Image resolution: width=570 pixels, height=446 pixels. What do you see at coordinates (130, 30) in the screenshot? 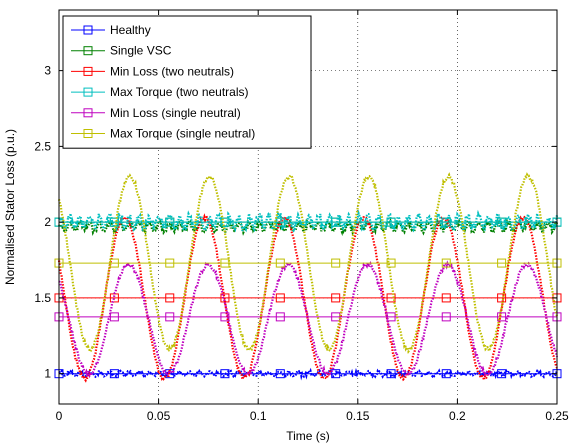
I see `legend-entry: Healthy` at bounding box center [130, 30].